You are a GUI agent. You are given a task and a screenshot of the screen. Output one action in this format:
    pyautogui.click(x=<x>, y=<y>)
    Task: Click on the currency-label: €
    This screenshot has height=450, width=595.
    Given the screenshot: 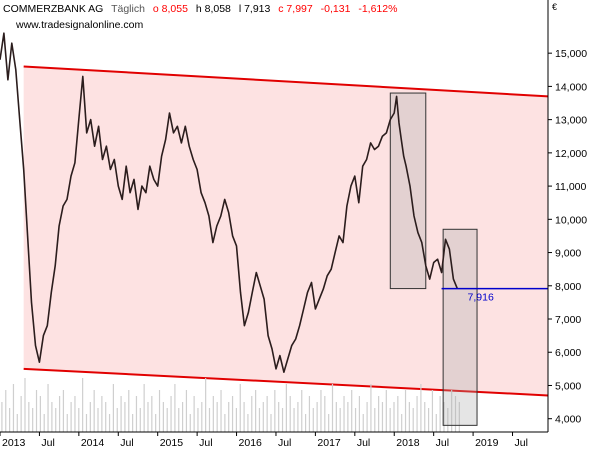 What is the action you would take?
    pyautogui.click(x=555, y=7)
    